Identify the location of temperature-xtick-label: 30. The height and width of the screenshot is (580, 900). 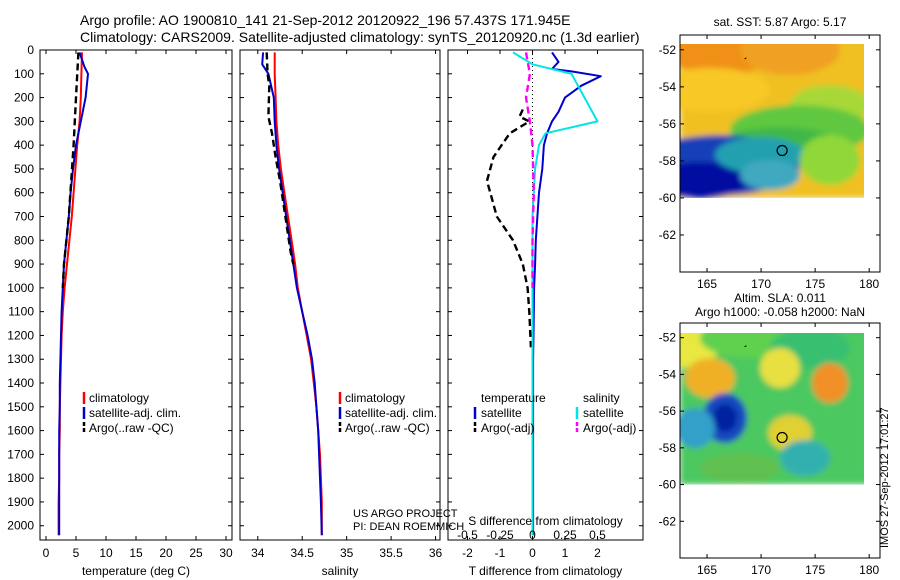
(226, 553).